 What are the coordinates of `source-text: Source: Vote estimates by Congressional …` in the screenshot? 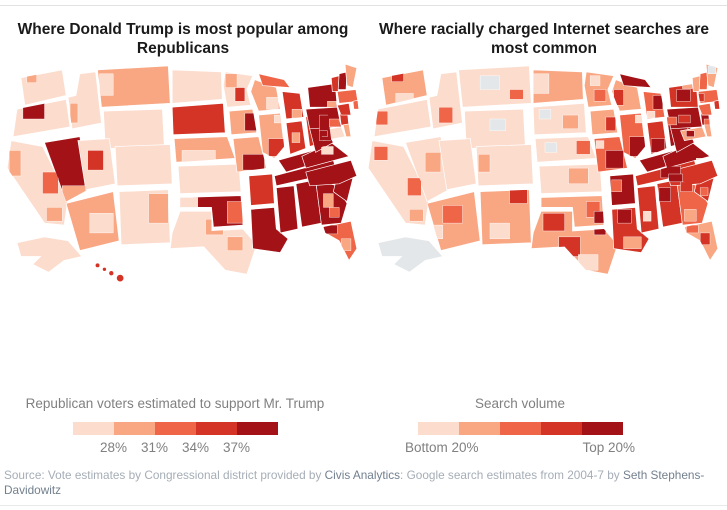 It's located at (361, 483).